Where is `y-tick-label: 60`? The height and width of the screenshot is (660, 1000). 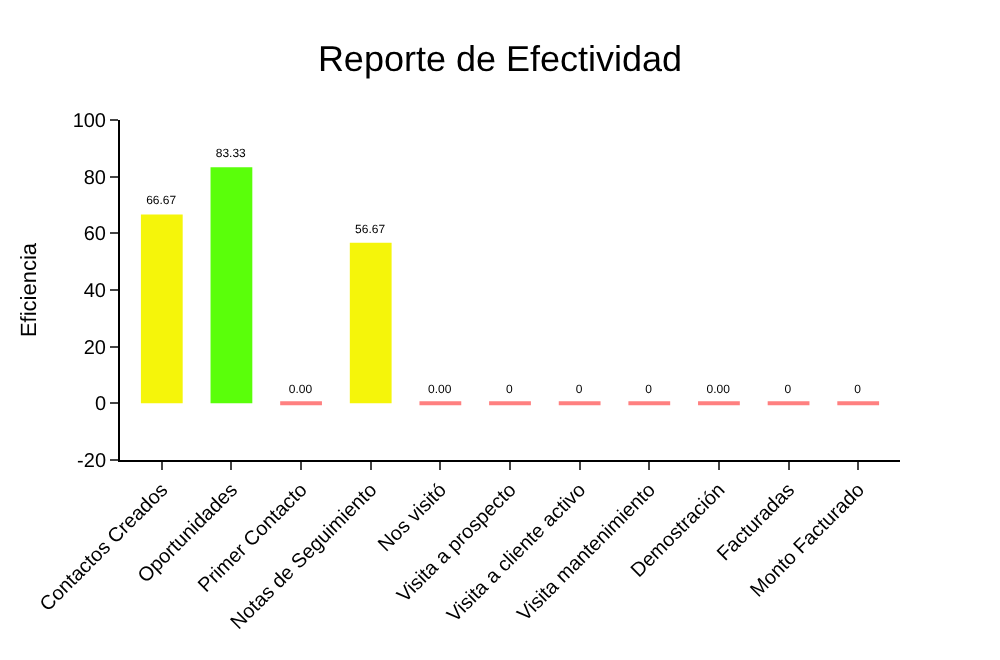 y-tick-label: 60 is located at coordinates (95, 235).